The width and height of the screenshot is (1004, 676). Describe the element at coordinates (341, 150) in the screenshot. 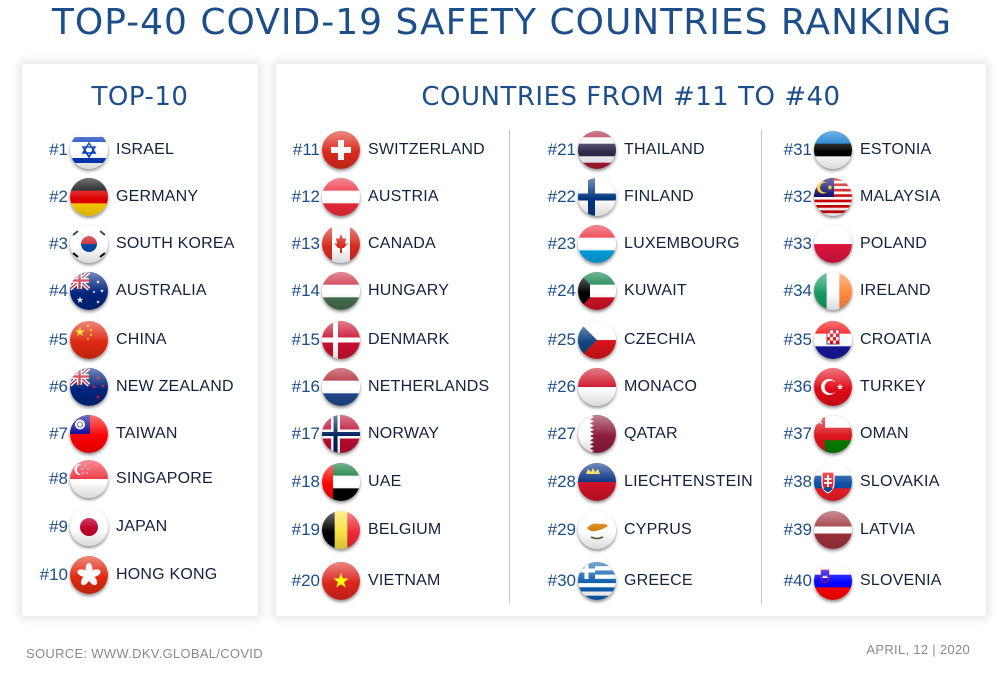

I see `switzerland-flag-icon` at that location.